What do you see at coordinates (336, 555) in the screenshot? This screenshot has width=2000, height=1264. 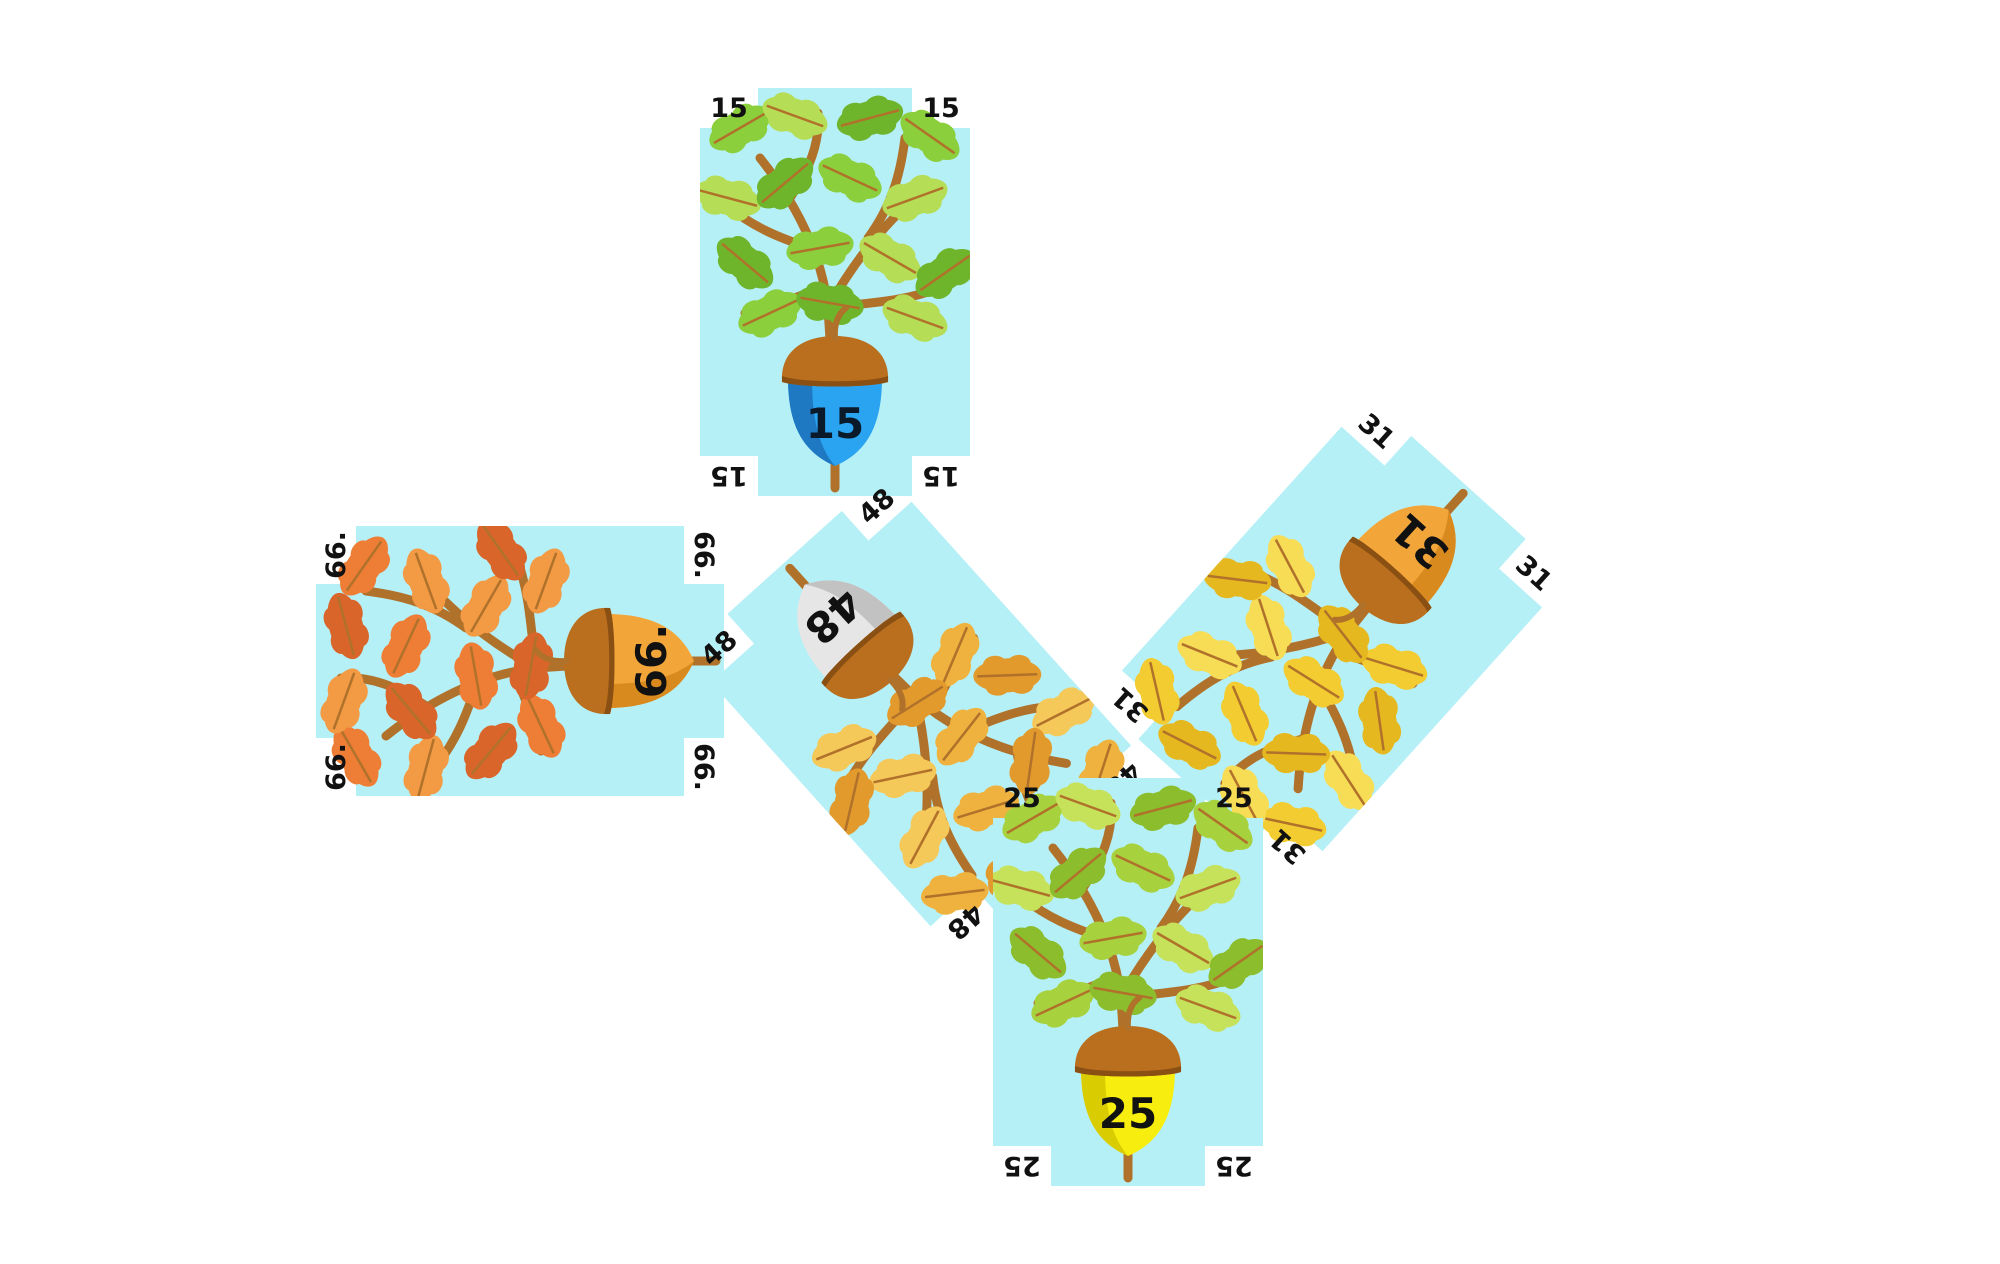 I see `card-66-corner-top-right: 66.` at bounding box center [336, 555].